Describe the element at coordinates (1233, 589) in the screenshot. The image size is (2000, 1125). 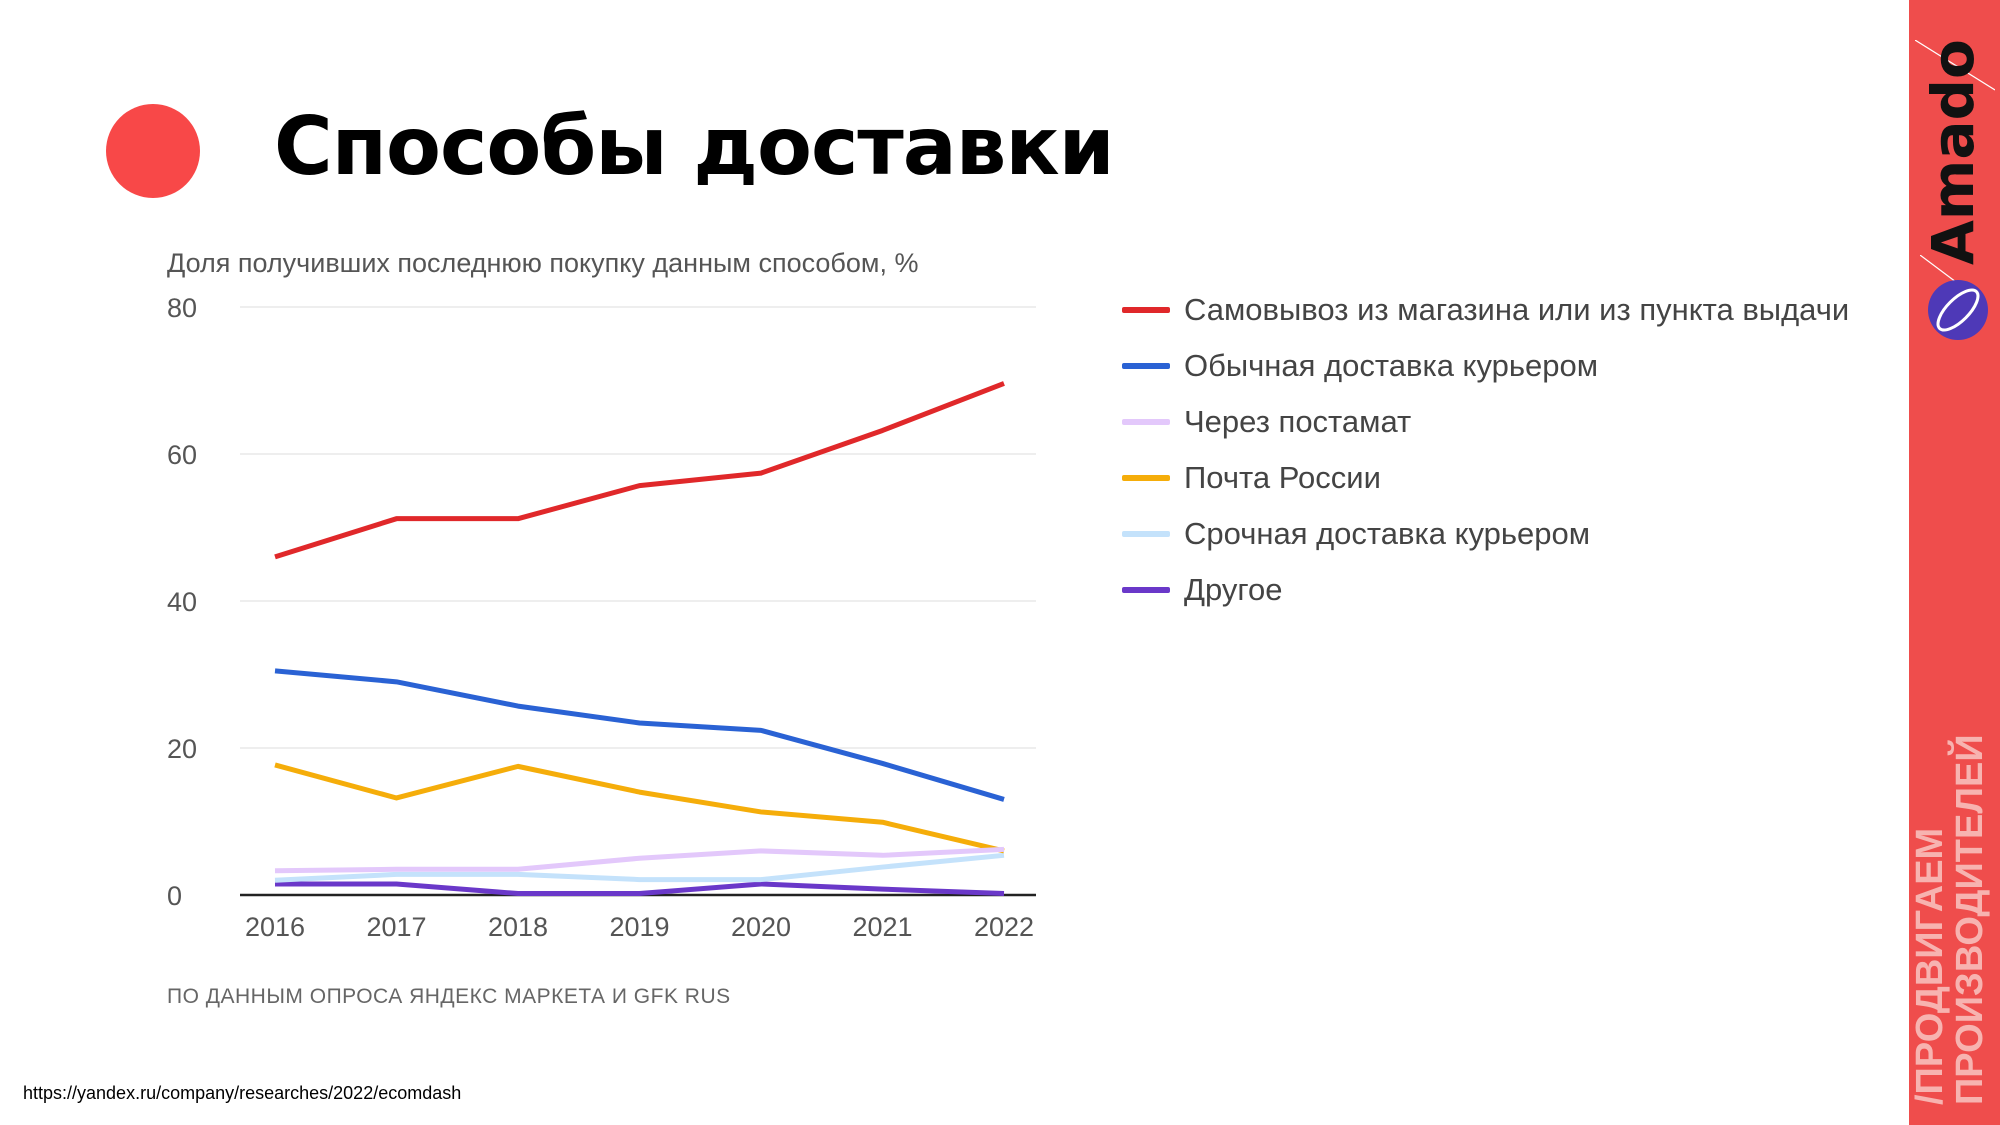
I see `legend-label: Другое` at that location.